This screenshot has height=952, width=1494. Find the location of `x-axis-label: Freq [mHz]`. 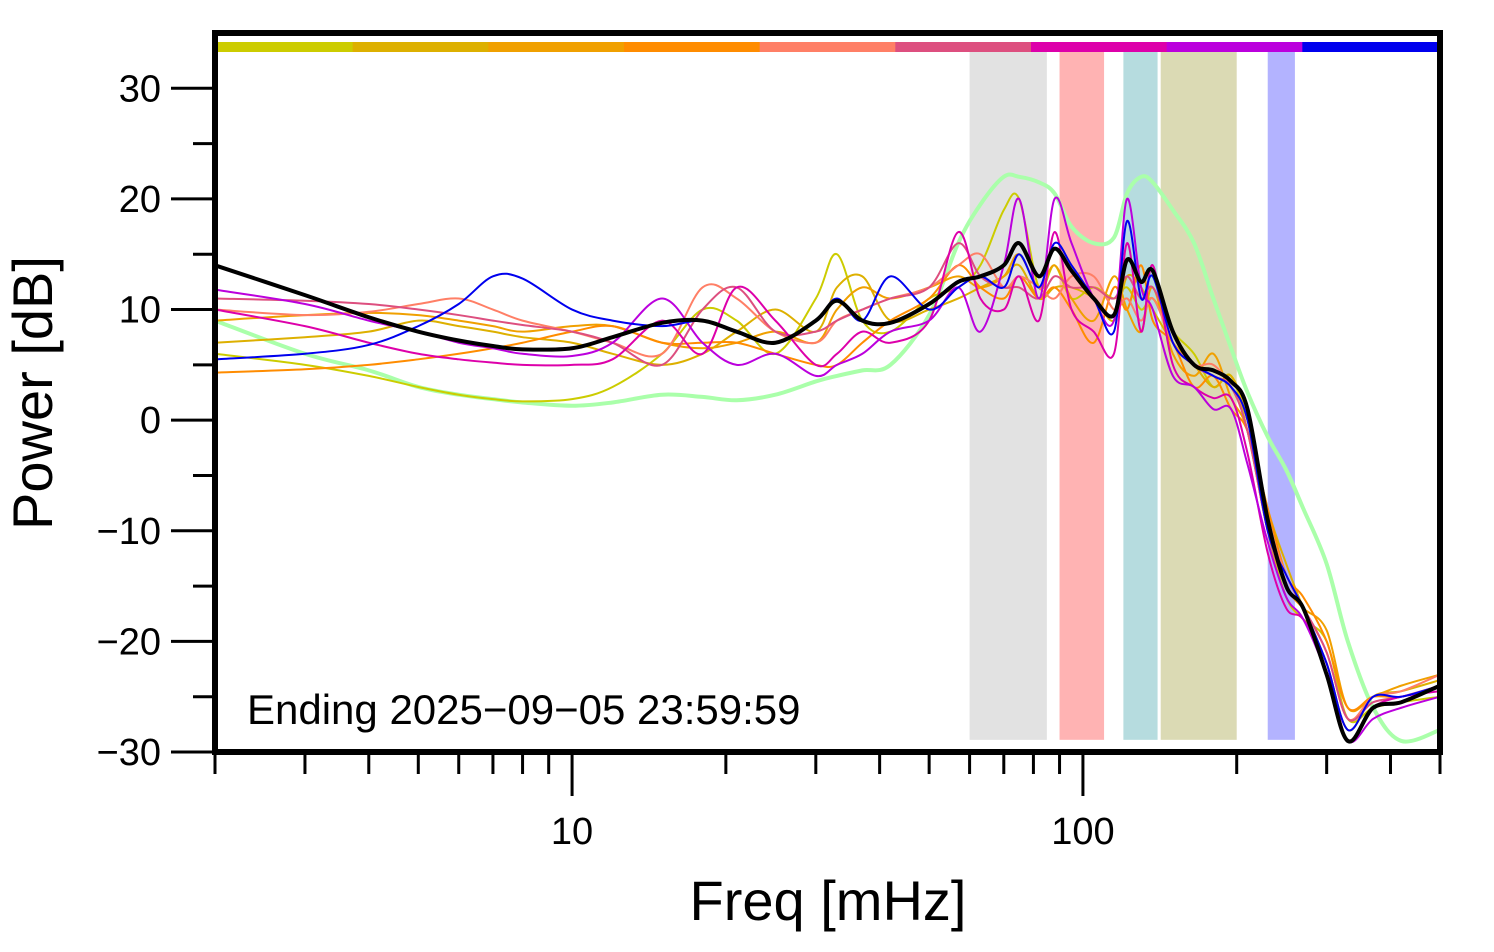

x-axis-label: Freq [mHz] is located at coordinates (828, 900).